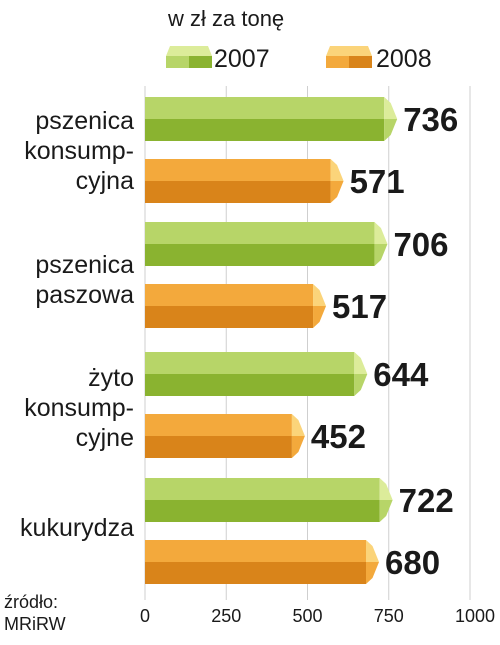 The image size is (500, 645). Describe the element at coordinates (79, 151) in the screenshot. I see `category-label-0-1: konsump-` at that location.